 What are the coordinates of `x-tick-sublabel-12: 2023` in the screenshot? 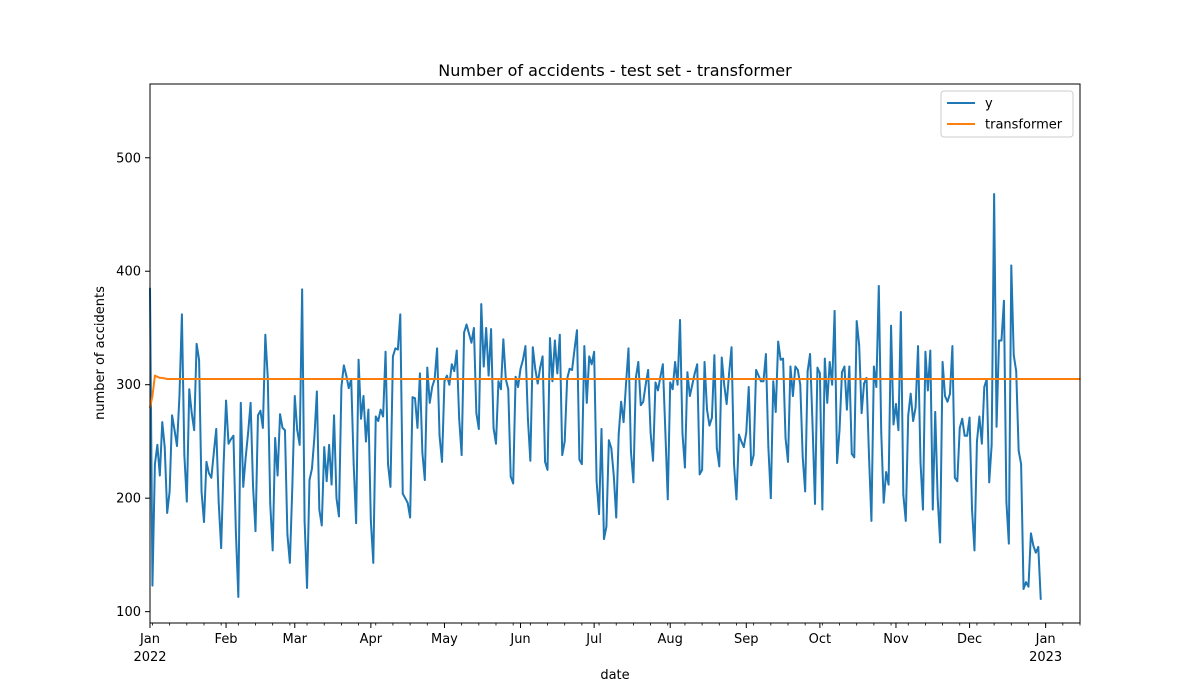 It's located at (1045, 657).